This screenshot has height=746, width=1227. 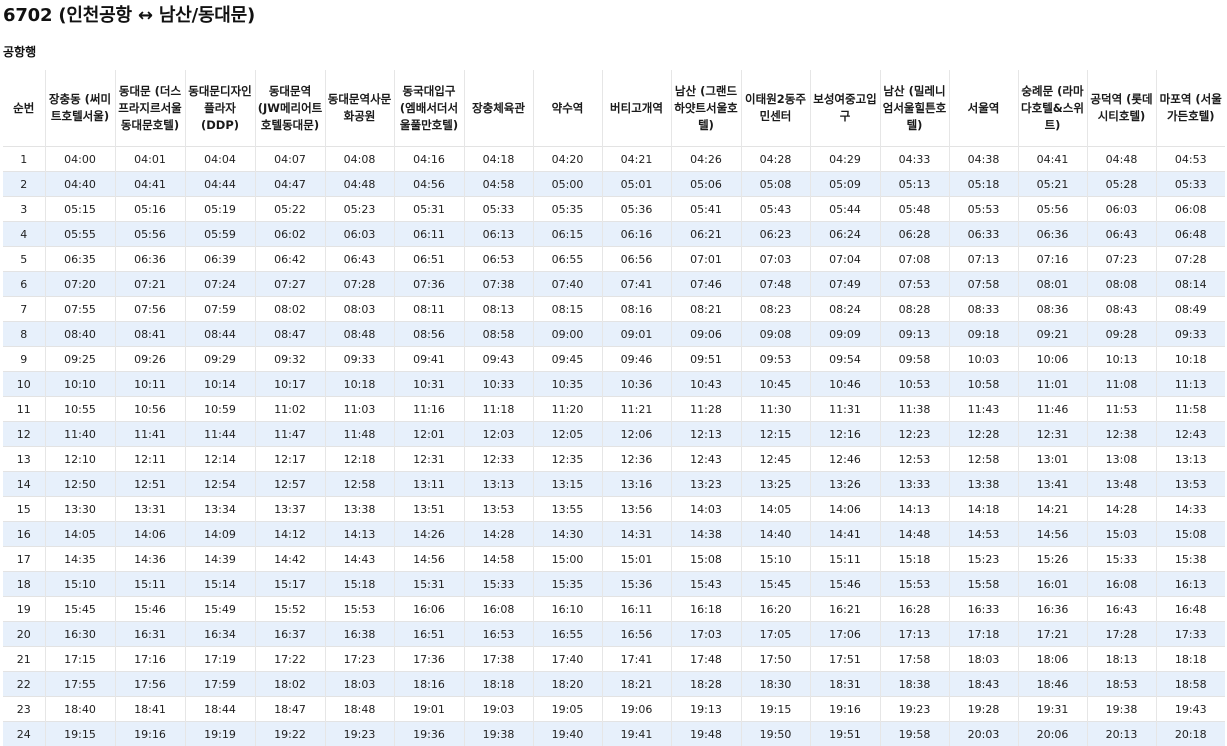 I want to click on time-cell: 16:55, so click(x=567, y=634).